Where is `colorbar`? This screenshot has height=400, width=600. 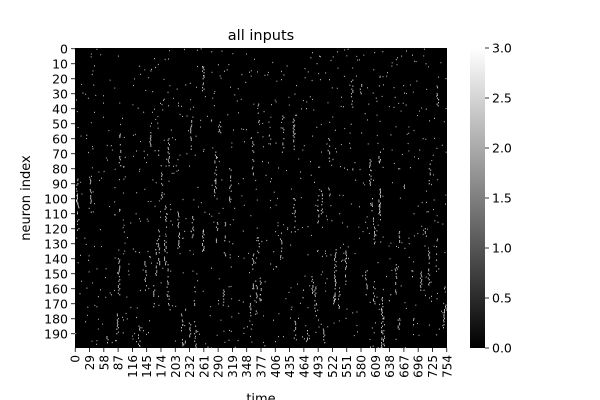 colorbar is located at coordinates (477, 198).